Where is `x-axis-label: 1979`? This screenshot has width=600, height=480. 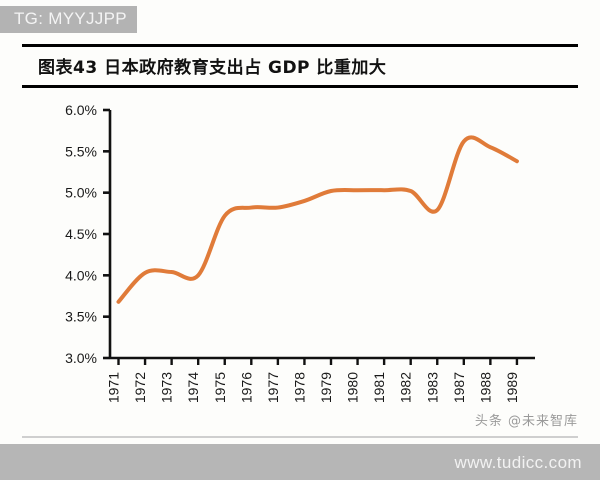
x-axis-label: 1979 is located at coordinates (326, 387).